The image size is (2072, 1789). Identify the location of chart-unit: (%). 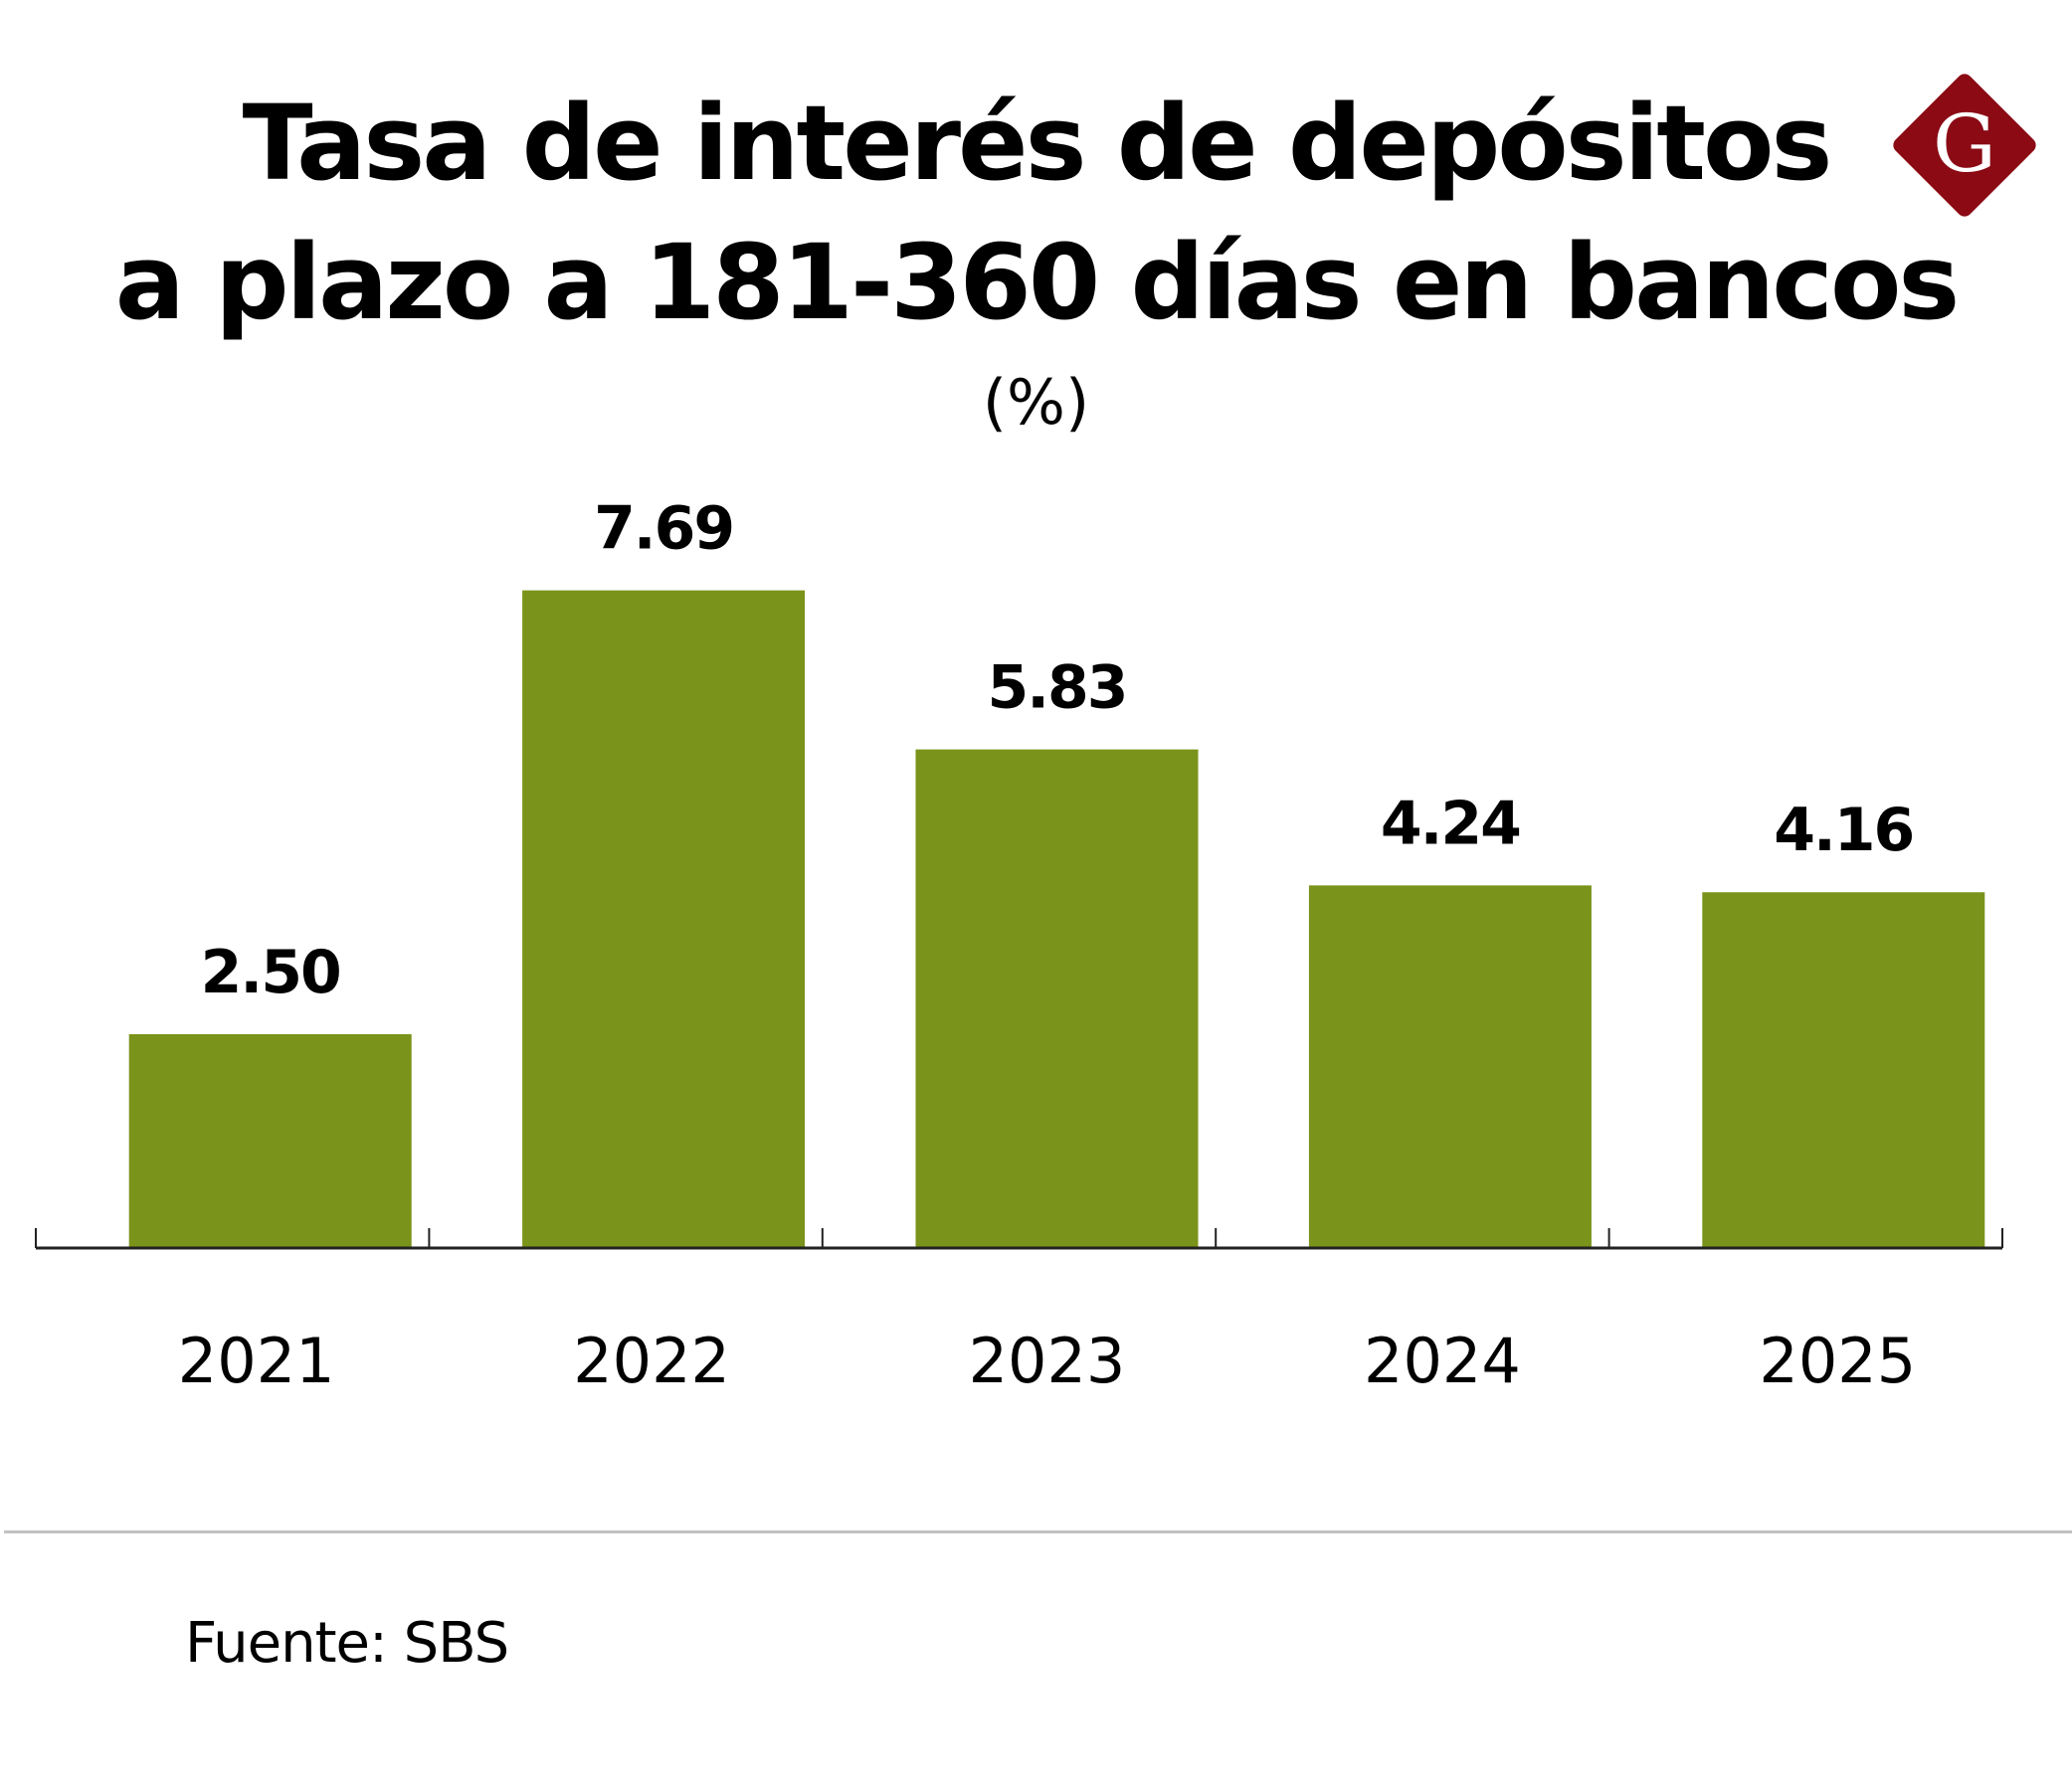
(1036, 402).